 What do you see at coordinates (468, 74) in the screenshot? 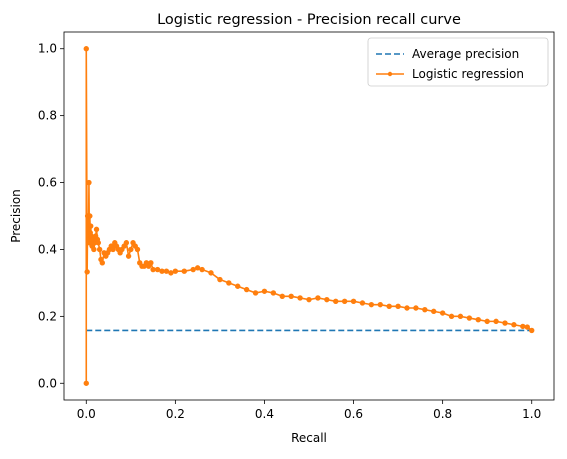
I see `legend-label: Logistic regression` at bounding box center [468, 74].